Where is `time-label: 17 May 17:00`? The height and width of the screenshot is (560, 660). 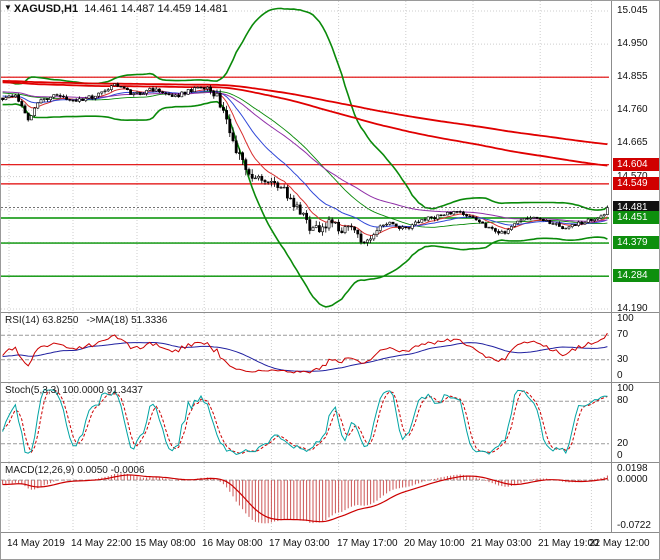 time-label: 17 May 17:00 is located at coordinates (367, 543).